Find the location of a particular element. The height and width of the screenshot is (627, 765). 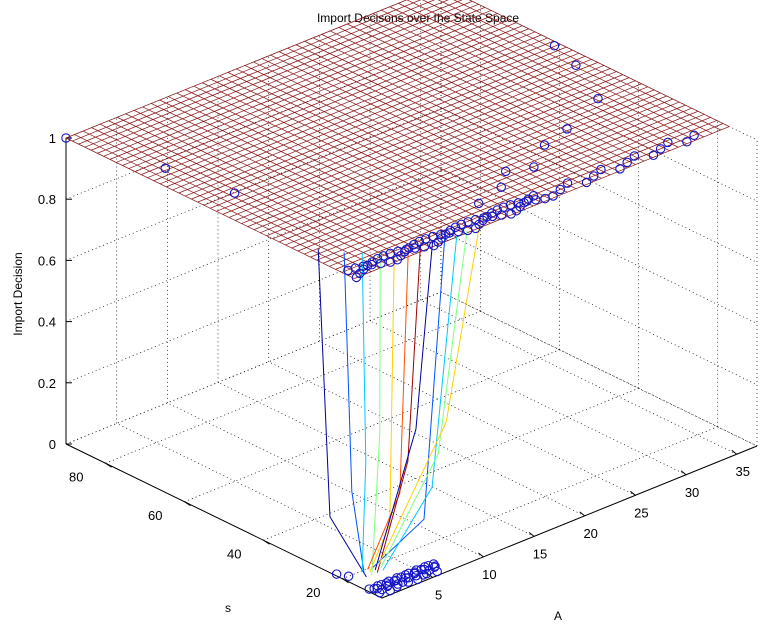

transition-lines is located at coordinates (398, 402).